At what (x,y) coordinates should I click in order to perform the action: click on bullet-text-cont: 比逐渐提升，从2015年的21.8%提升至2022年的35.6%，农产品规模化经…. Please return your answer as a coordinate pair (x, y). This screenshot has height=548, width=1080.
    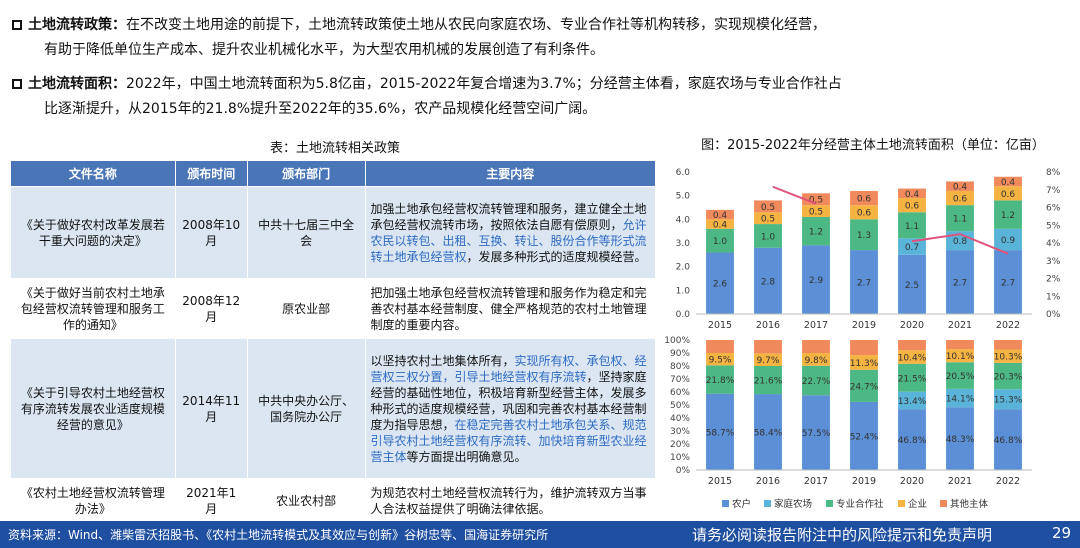
    Looking at the image, I should click on (320, 109).